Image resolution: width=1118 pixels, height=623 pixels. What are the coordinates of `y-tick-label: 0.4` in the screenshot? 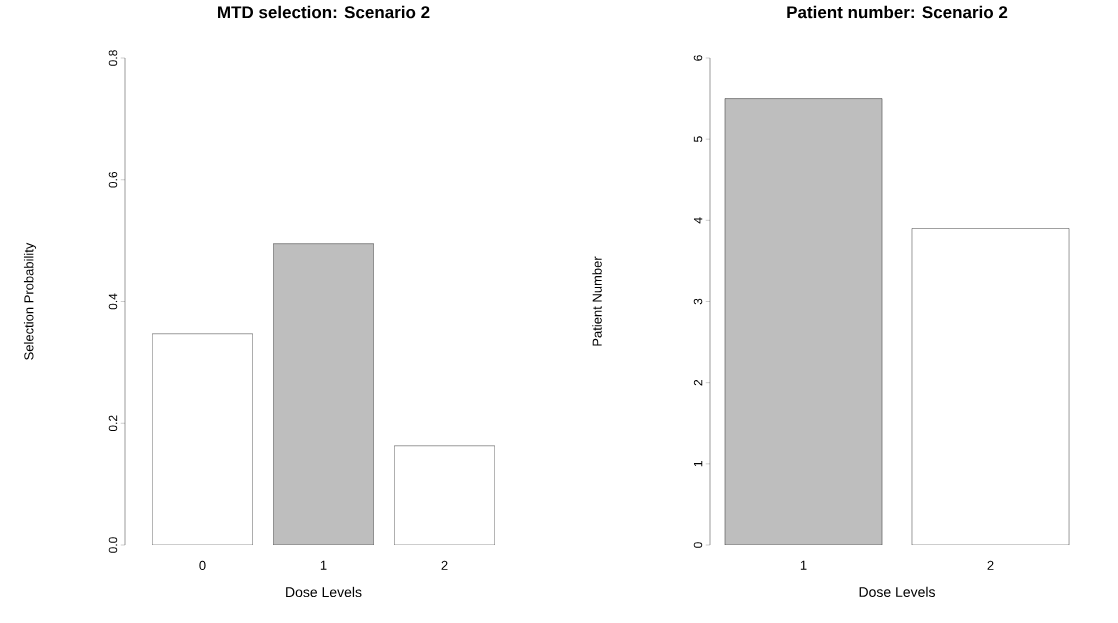 It's located at (113, 301).